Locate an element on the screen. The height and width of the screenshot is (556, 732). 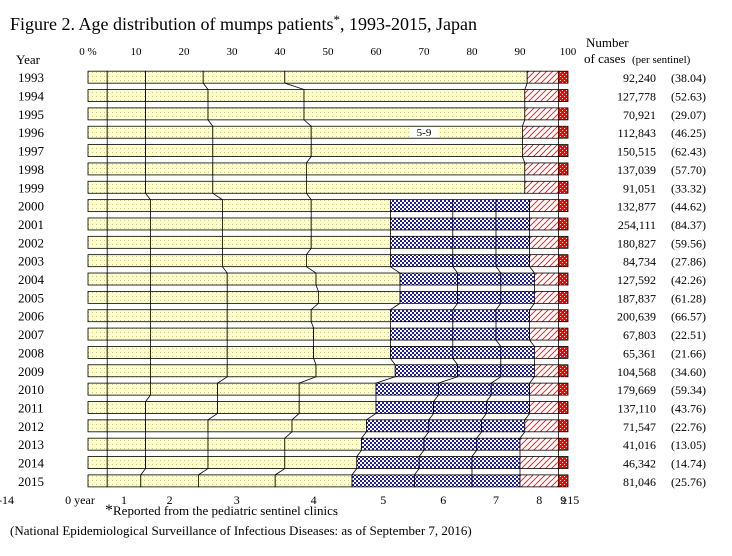
bar-row-2004: 2004 127,592 (42.26) is located at coordinates (362, 279).